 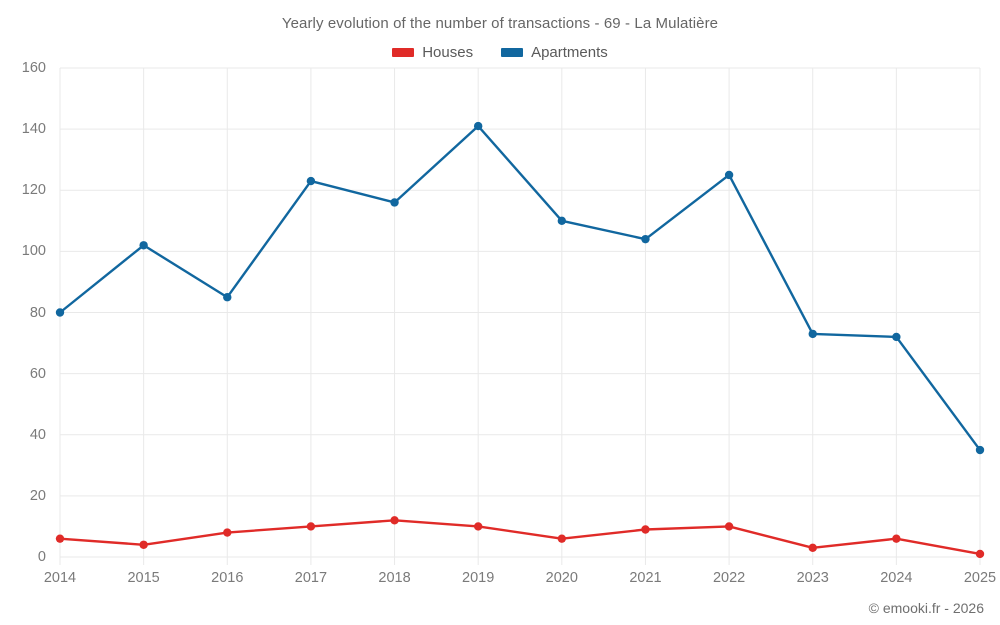 What do you see at coordinates (37, 312) in the screenshot?
I see `y-tick-label: 80` at bounding box center [37, 312].